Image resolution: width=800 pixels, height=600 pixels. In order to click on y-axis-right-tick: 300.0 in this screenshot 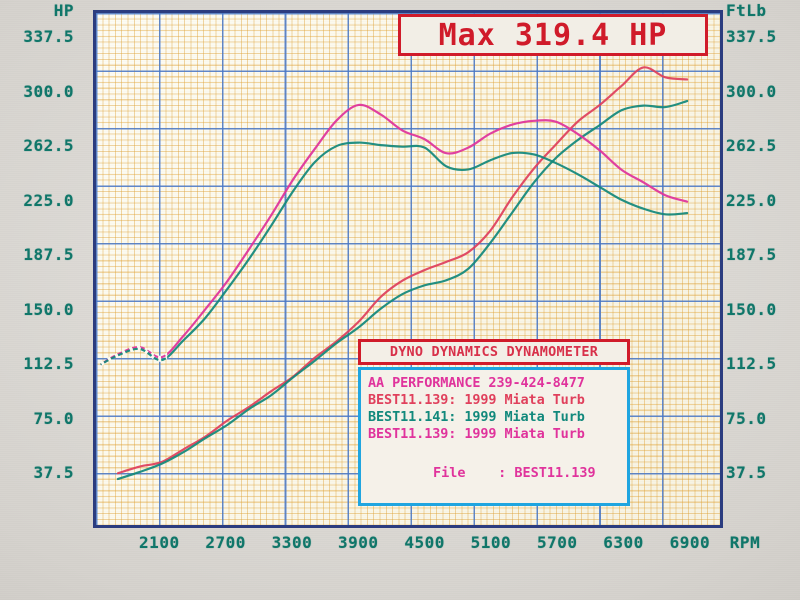, I will do `click(751, 91)`.